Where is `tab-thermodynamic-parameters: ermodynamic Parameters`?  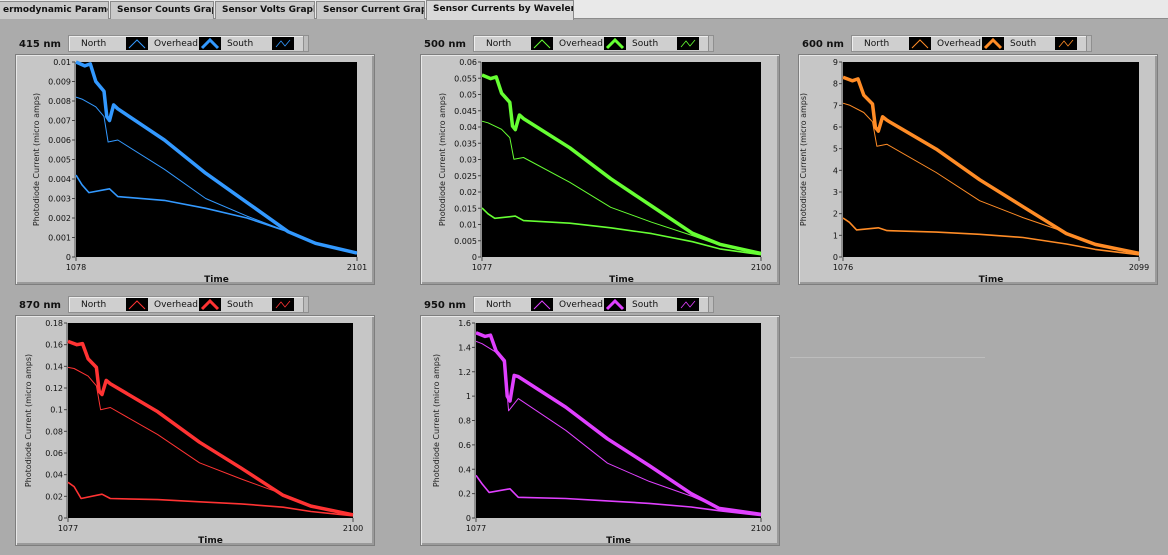 tab-thermodynamic-parameters: ermodynamic Parameters is located at coordinates (54, 10).